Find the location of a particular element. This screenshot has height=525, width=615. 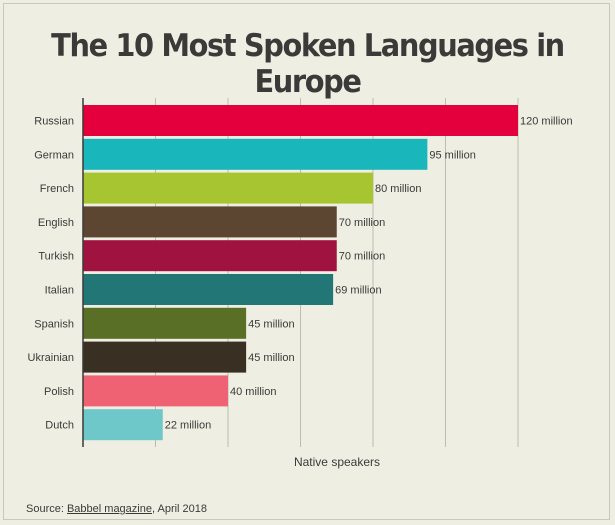

data-label-german: 95 million is located at coordinates (452, 155).